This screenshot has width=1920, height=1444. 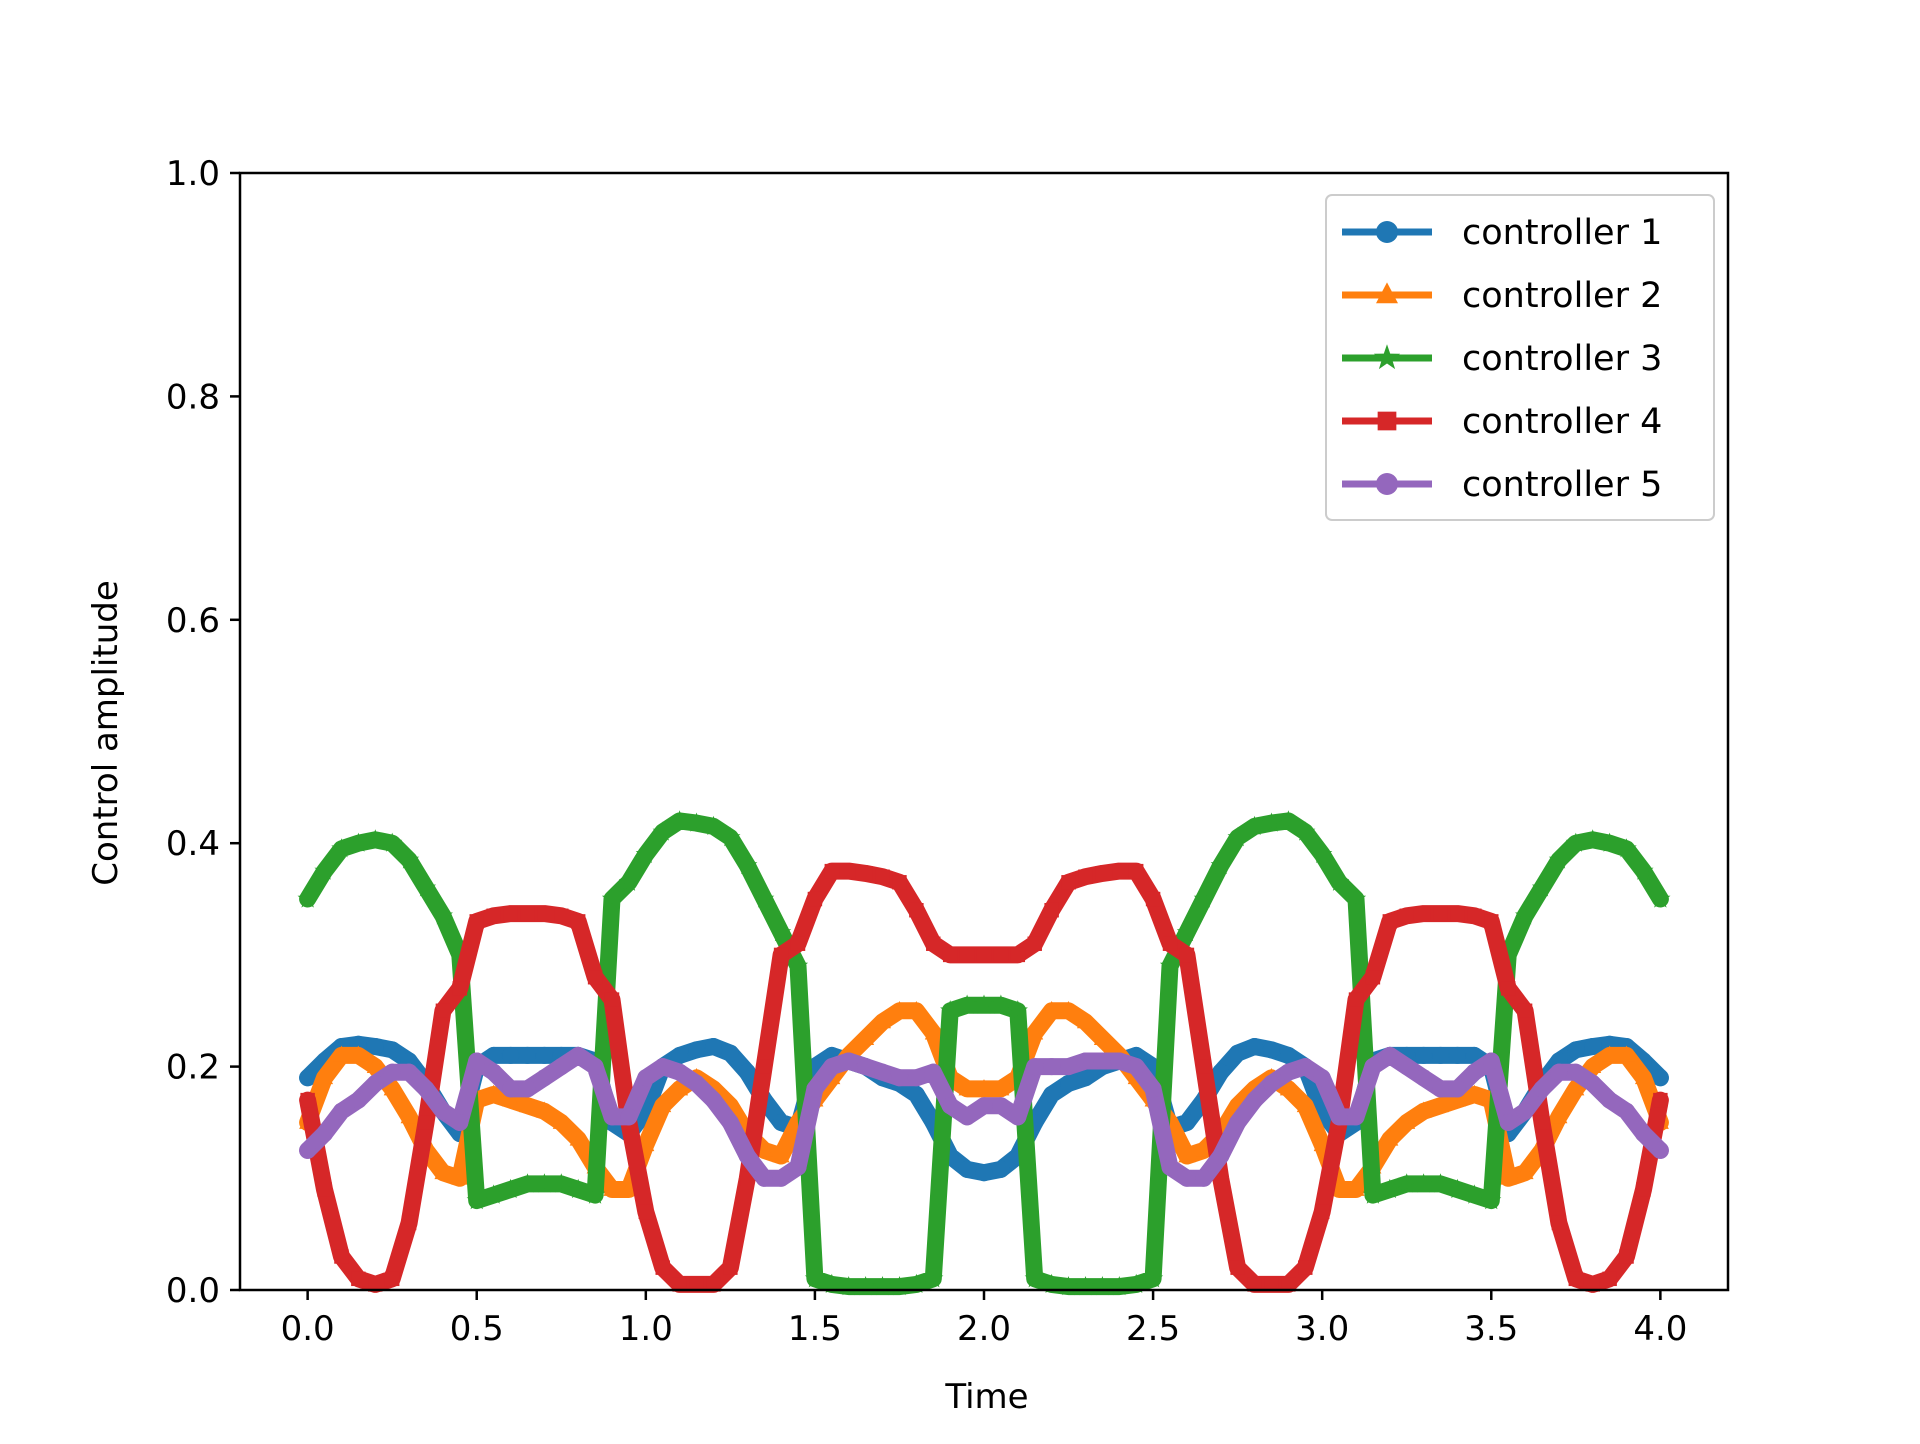 I want to click on y-axis-label: Control amplitude, so click(x=106, y=733).